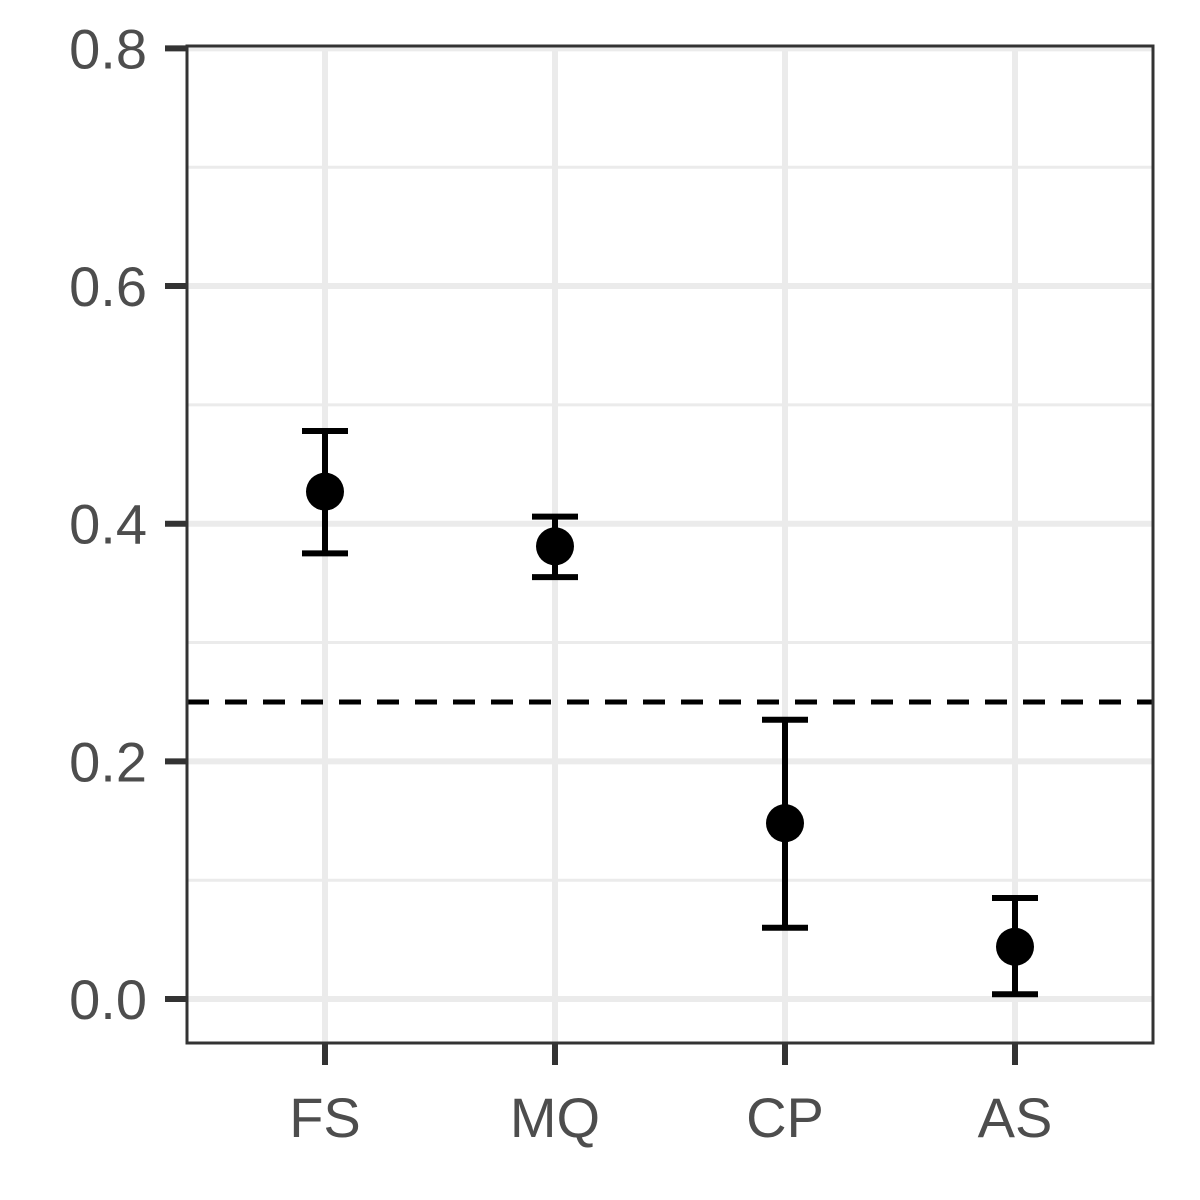 This screenshot has height=1200, width=1200. What do you see at coordinates (785, 1117) in the screenshot?
I see `x-tick-label-cp: CP` at bounding box center [785, 1117].